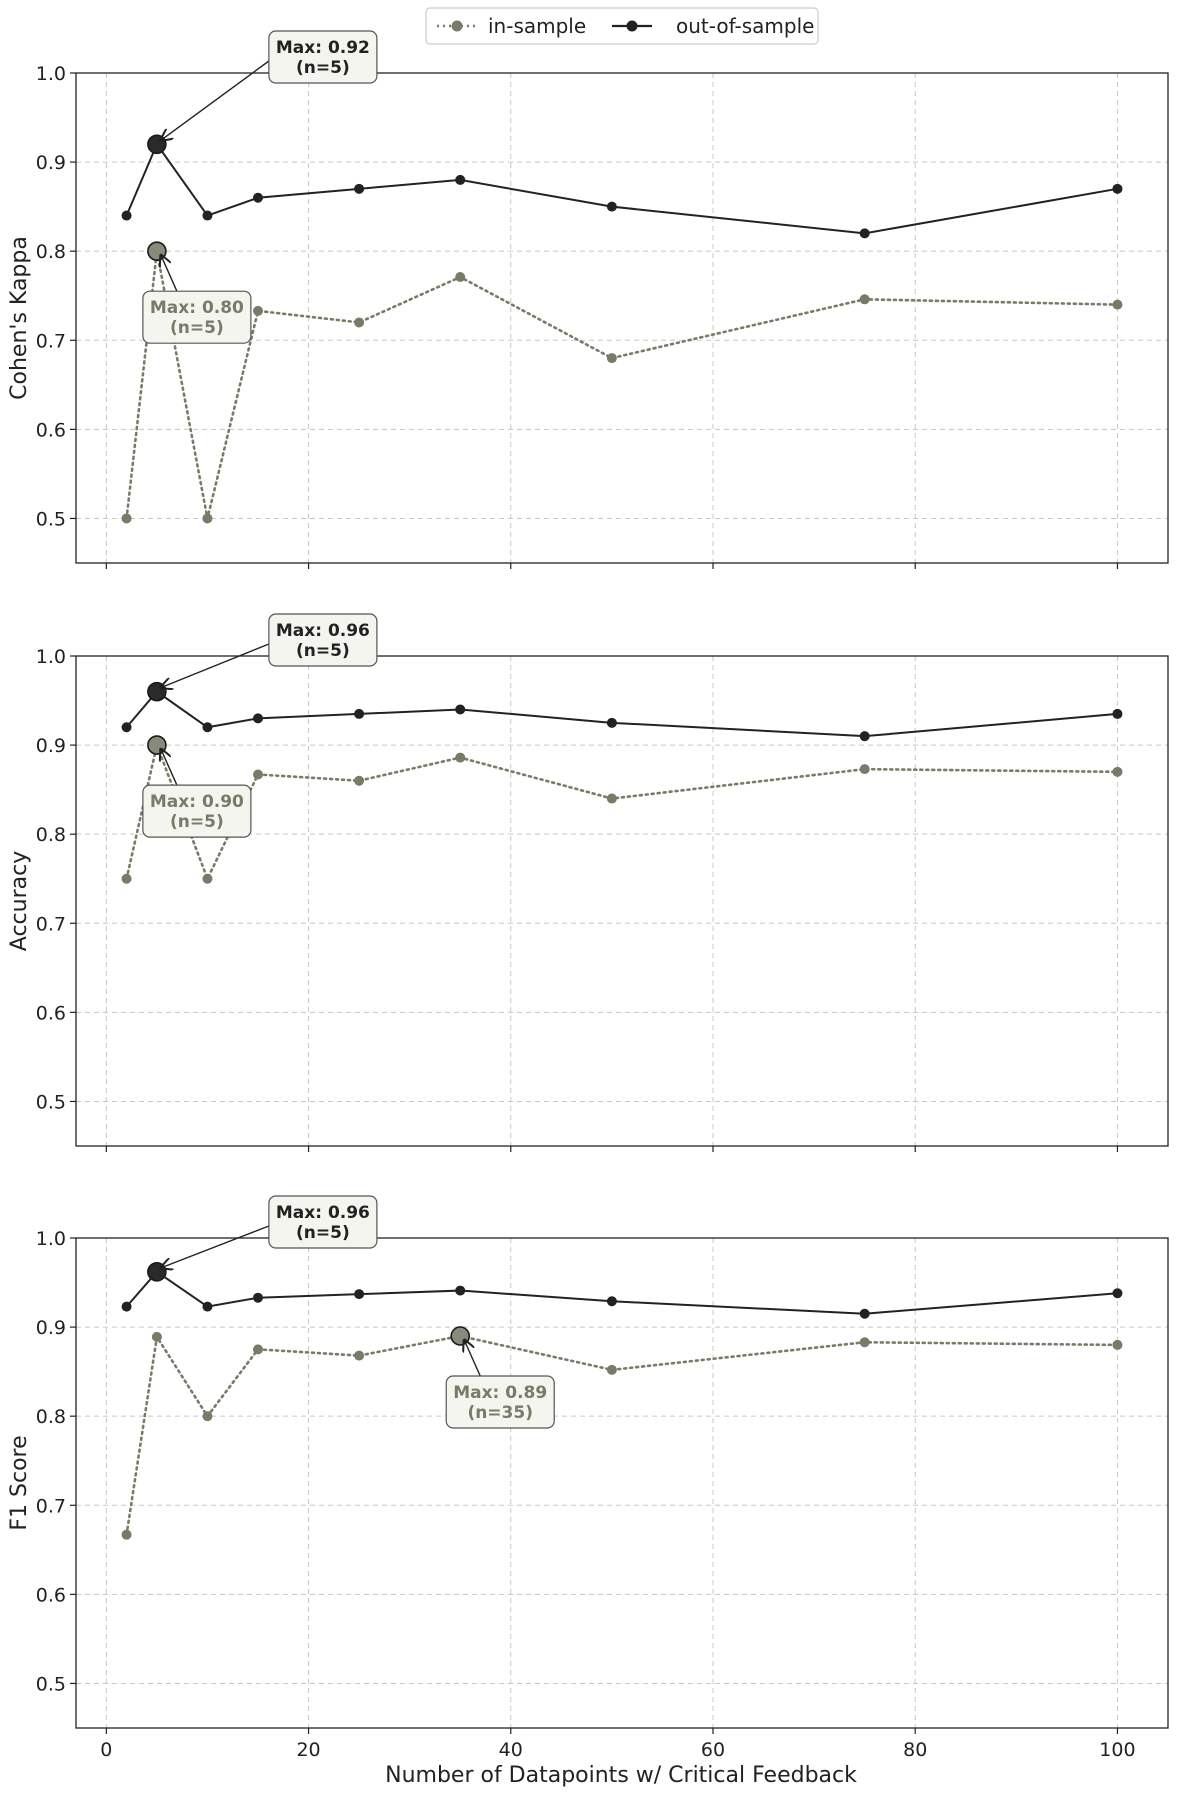 This screenshot has width=1178, height=1793. Describe the element at coordinates (197, 802) in the screenshot. I see `annotation-text-value: Max: 0.90` at that location.